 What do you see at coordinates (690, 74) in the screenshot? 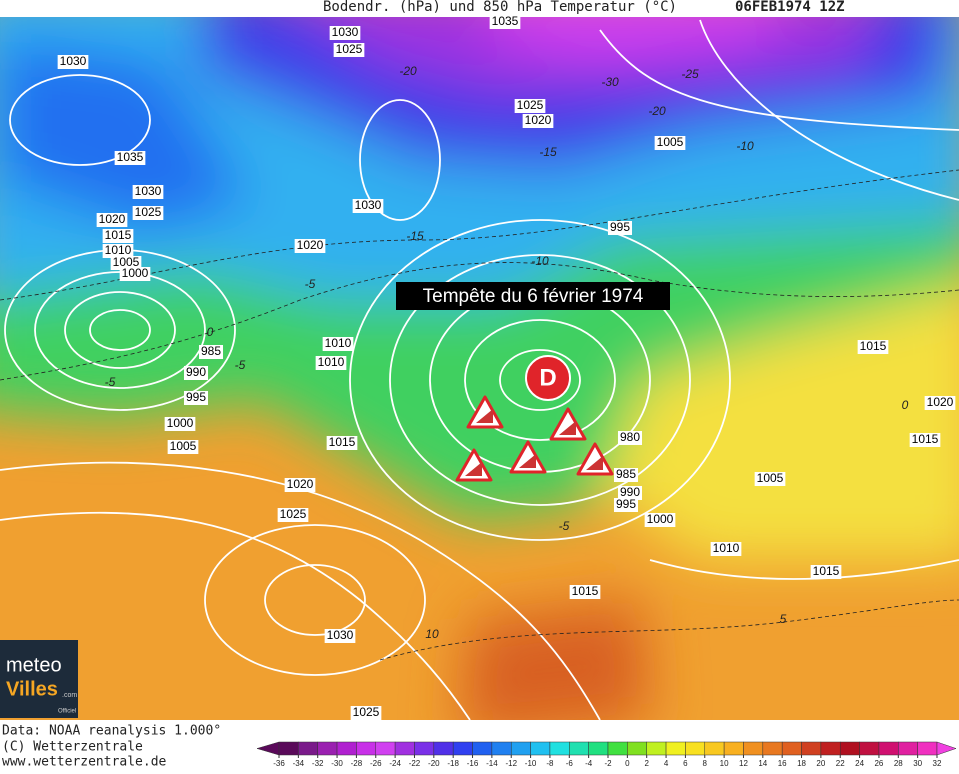
I see `temperature-label: -25` at bounding box center [690, 74].